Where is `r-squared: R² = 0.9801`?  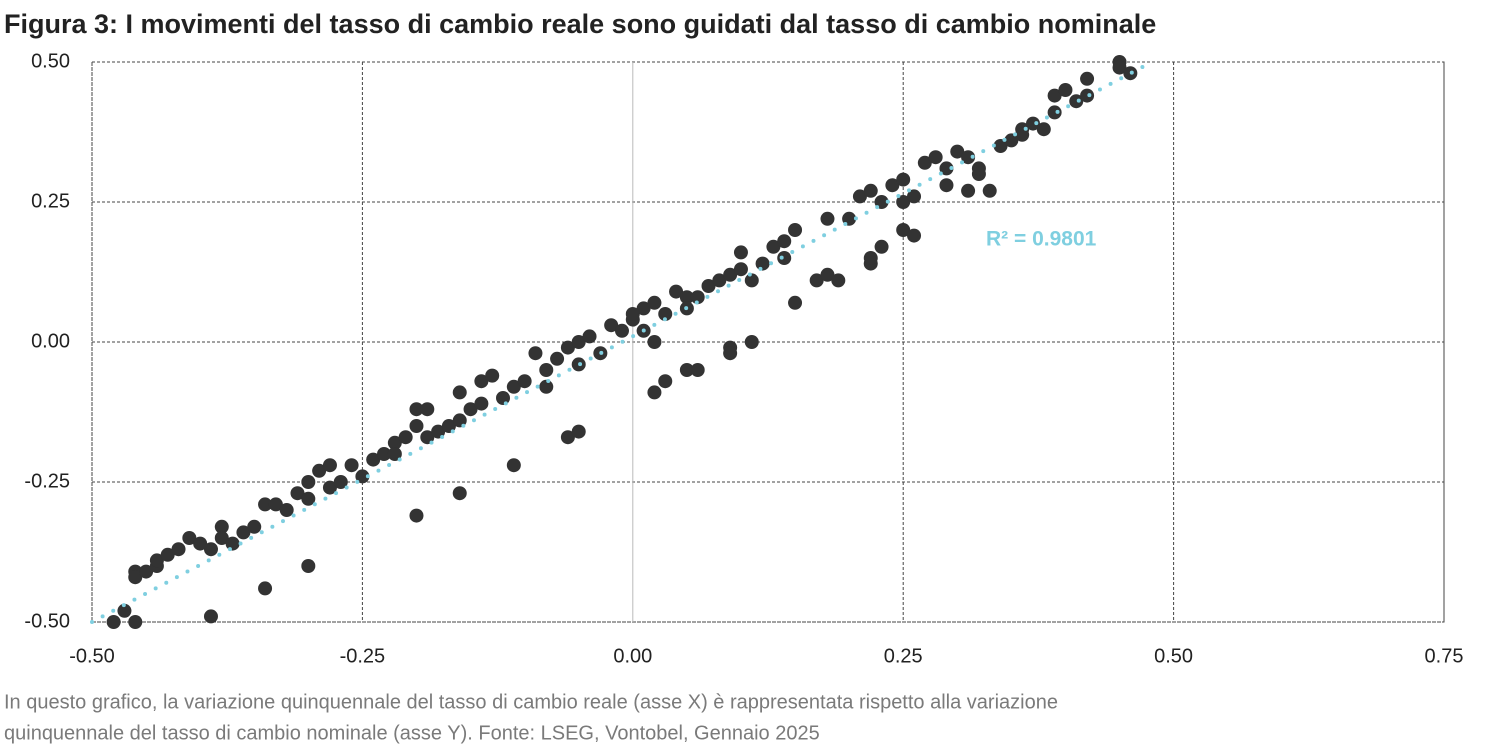 r-squared: R² = 0.9801 is located at coordinates (1041, 239).